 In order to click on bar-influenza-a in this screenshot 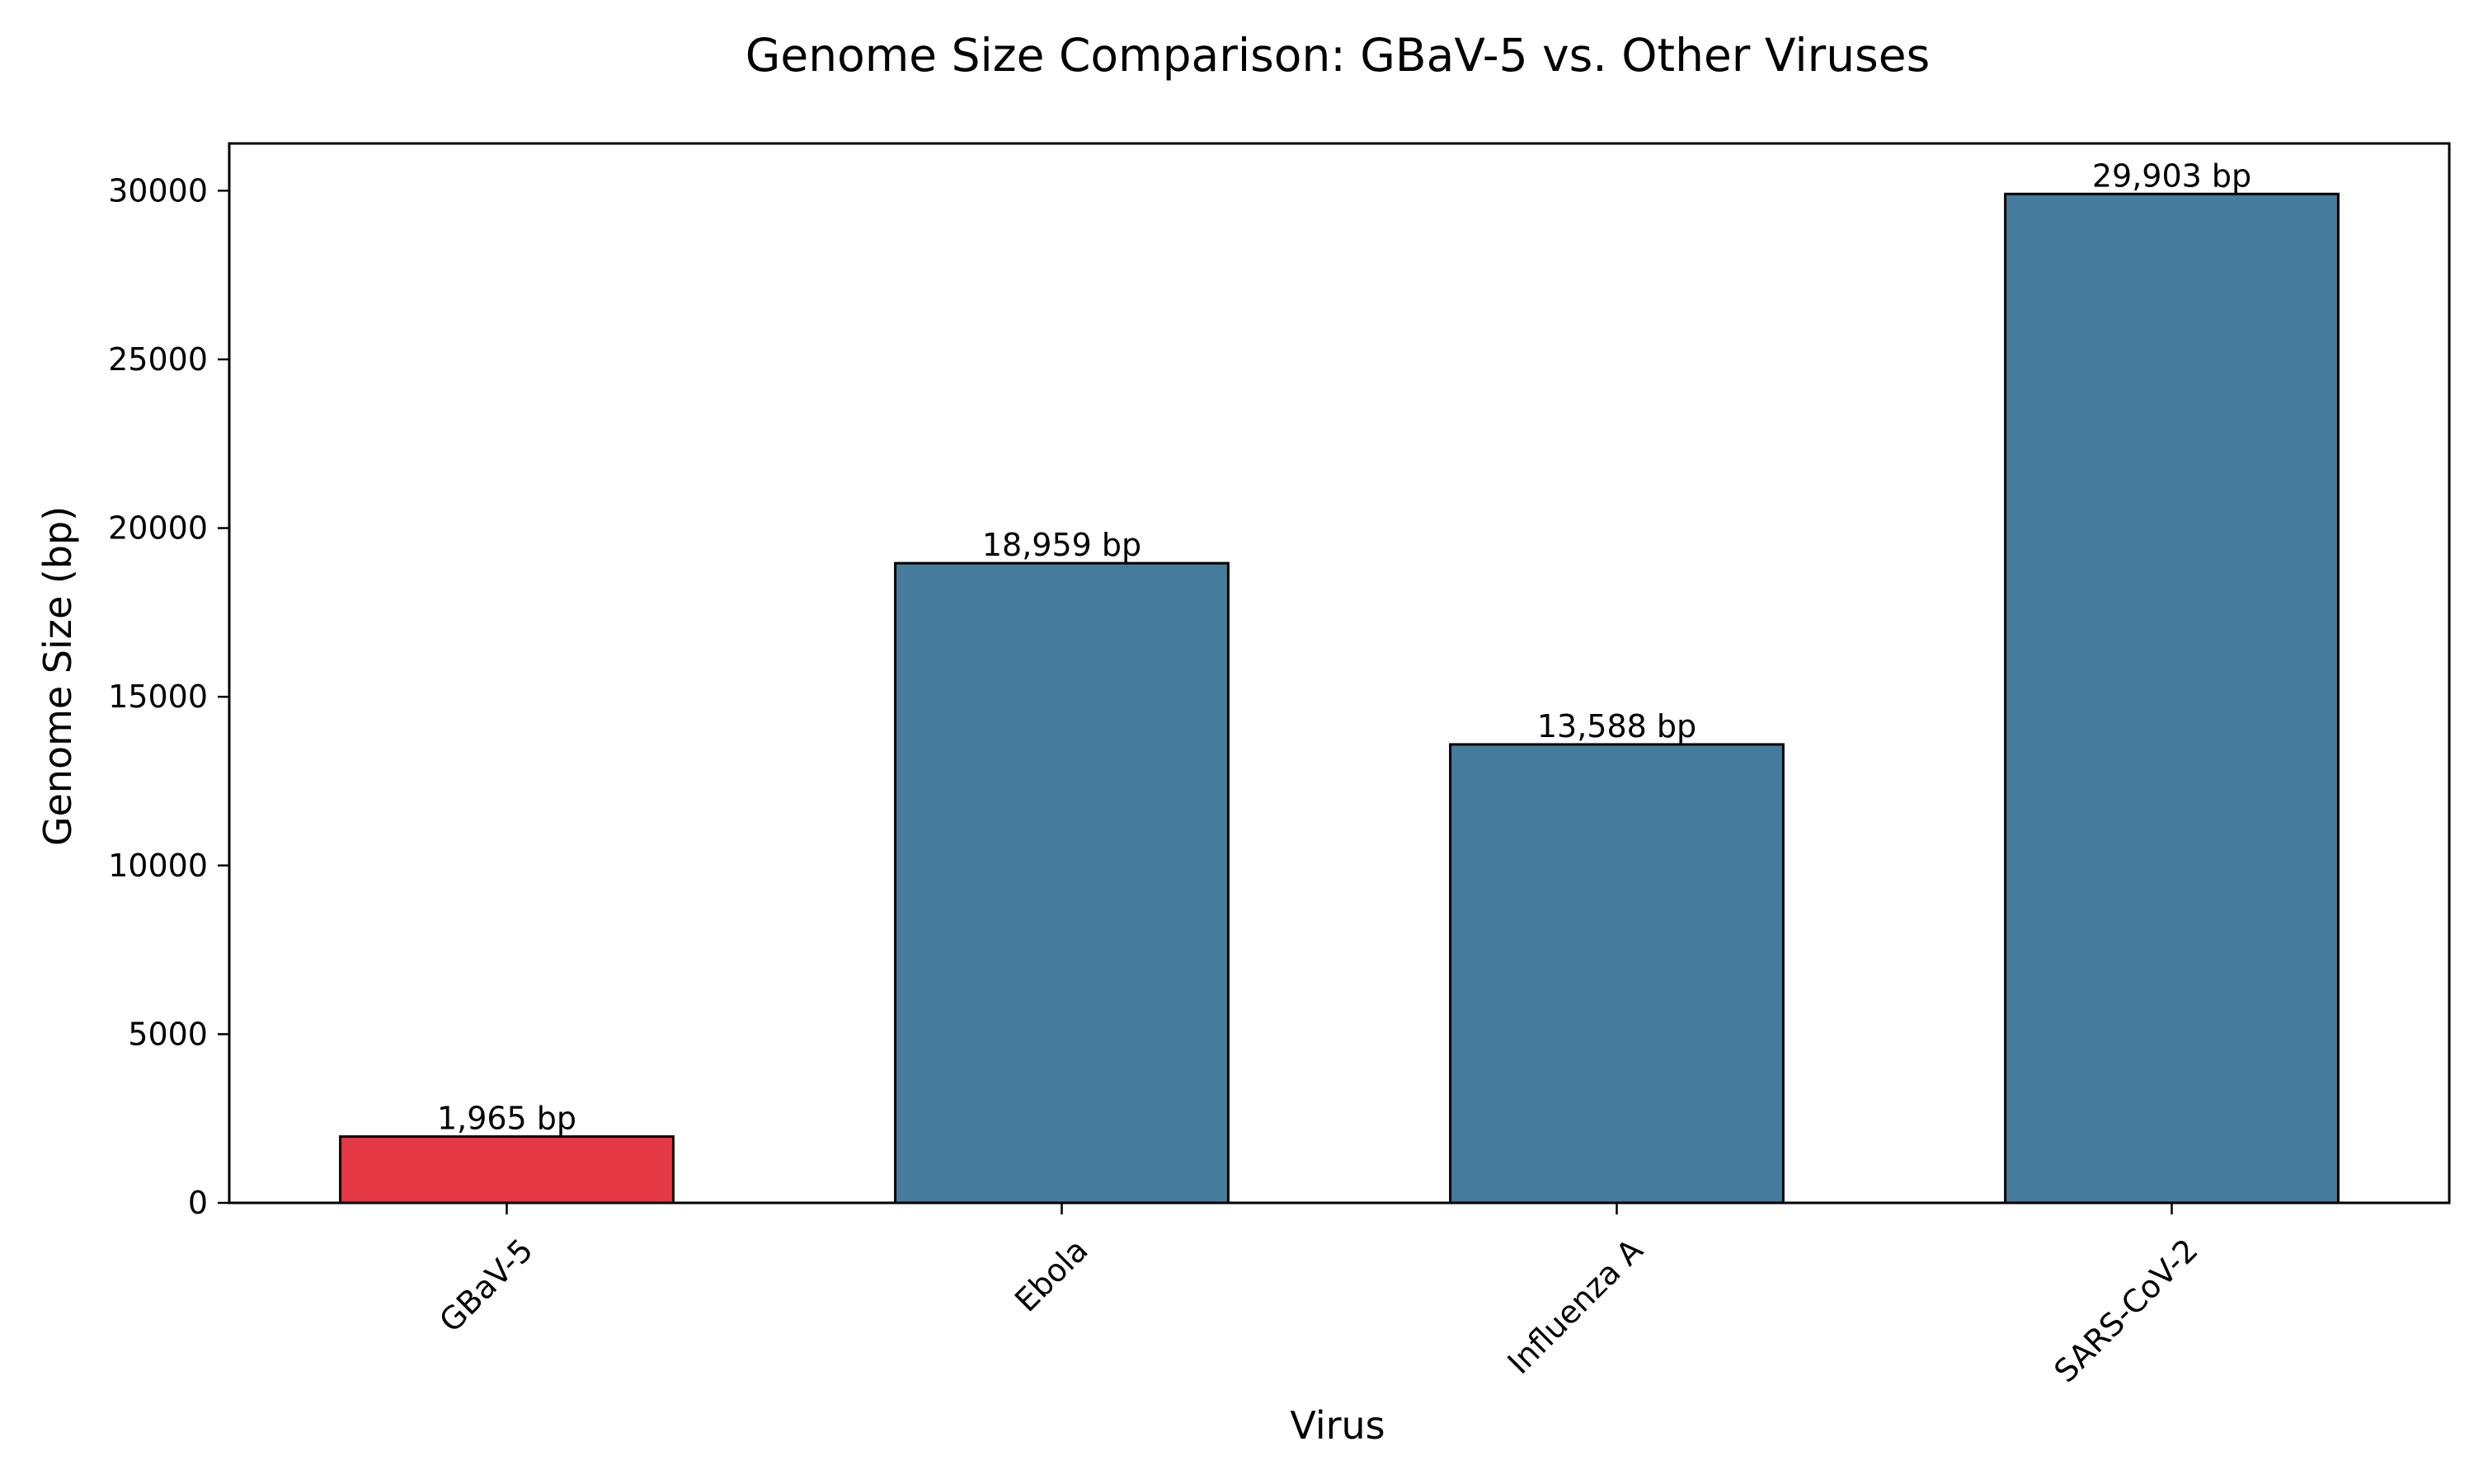, I will do `click(1617, 974)`.